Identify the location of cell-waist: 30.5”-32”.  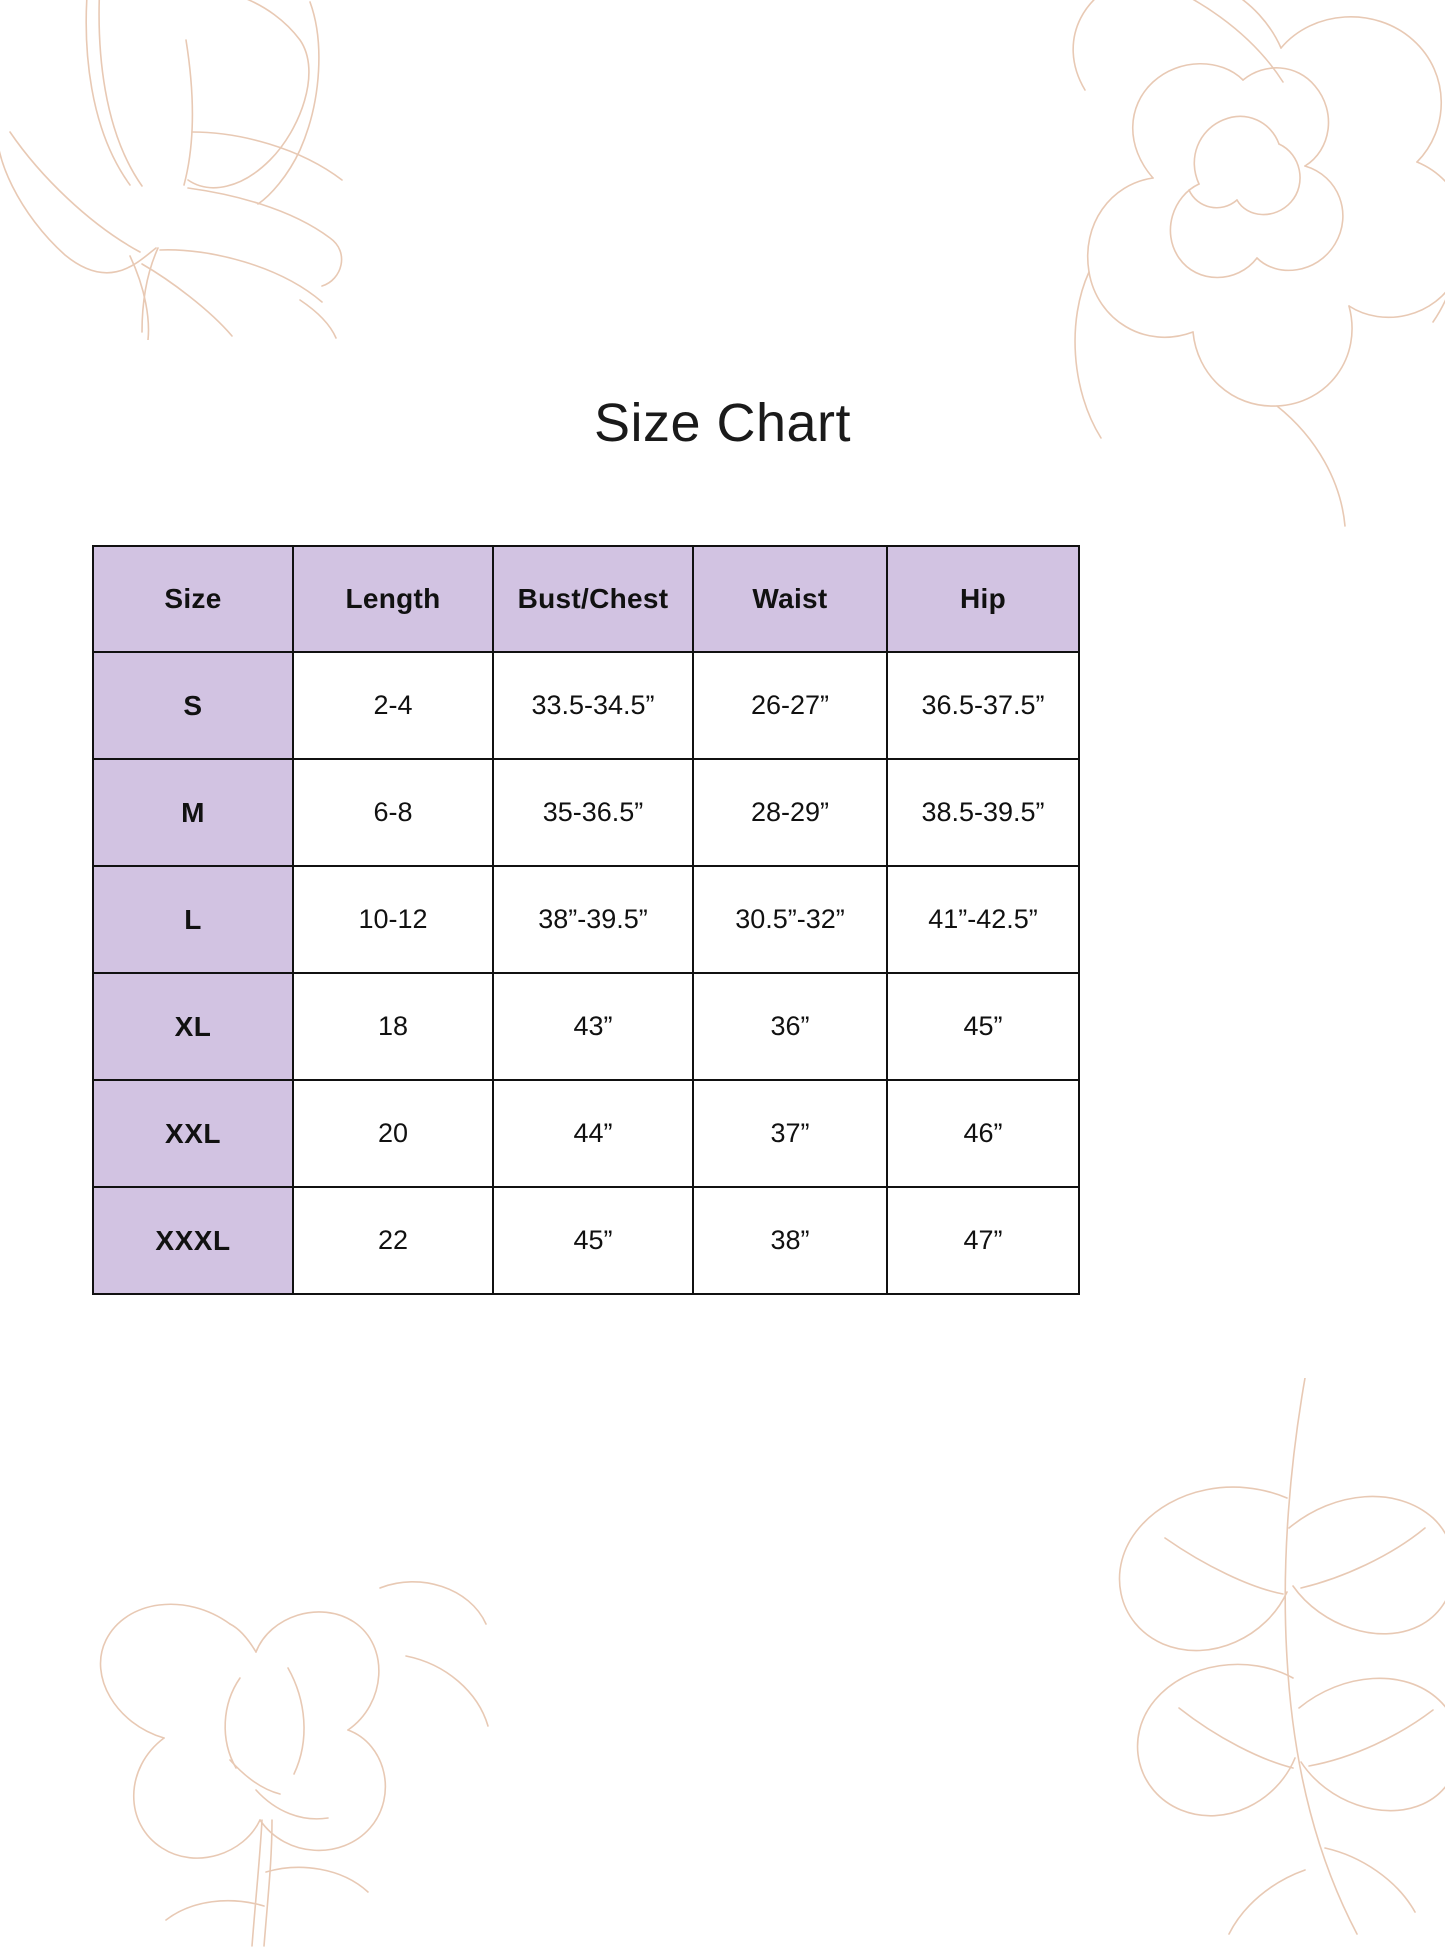
(790, 919).